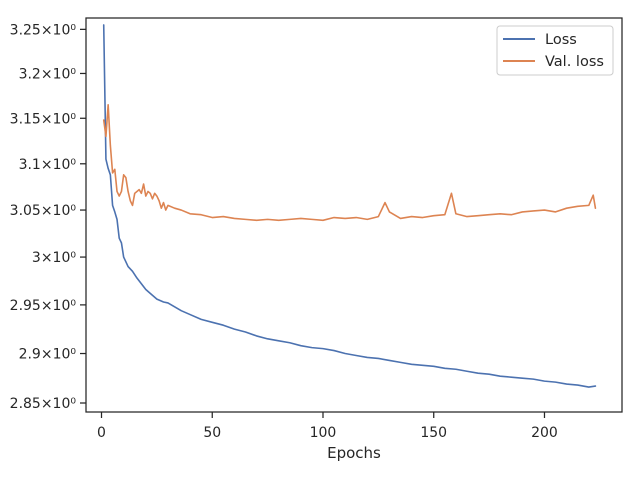  Describe the element at coordinates (574, 62) in the screenshot. I see `legend-label-val-loss: Val. loss` at that location.